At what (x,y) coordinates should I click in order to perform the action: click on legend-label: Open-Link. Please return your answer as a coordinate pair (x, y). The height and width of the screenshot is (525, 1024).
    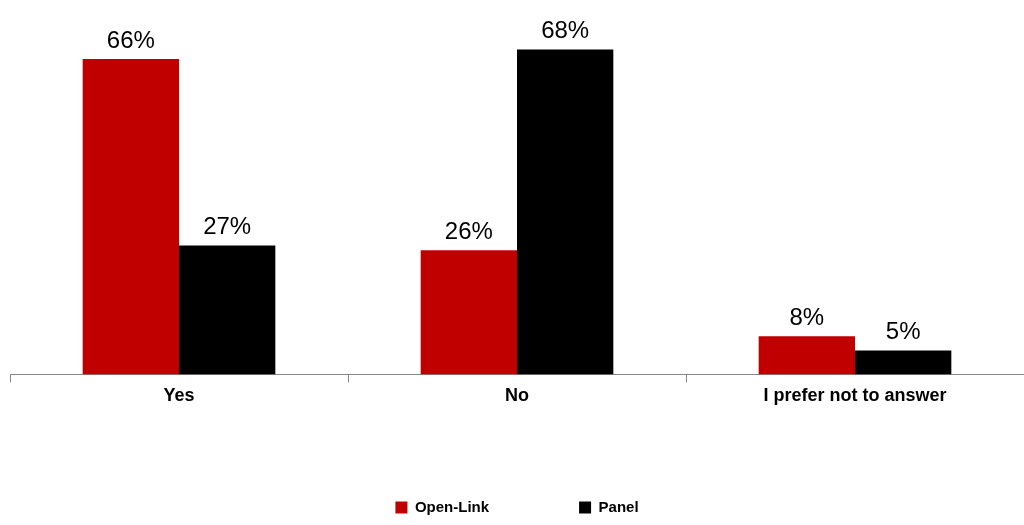
    Looking at the image, I should click on (452, 506).